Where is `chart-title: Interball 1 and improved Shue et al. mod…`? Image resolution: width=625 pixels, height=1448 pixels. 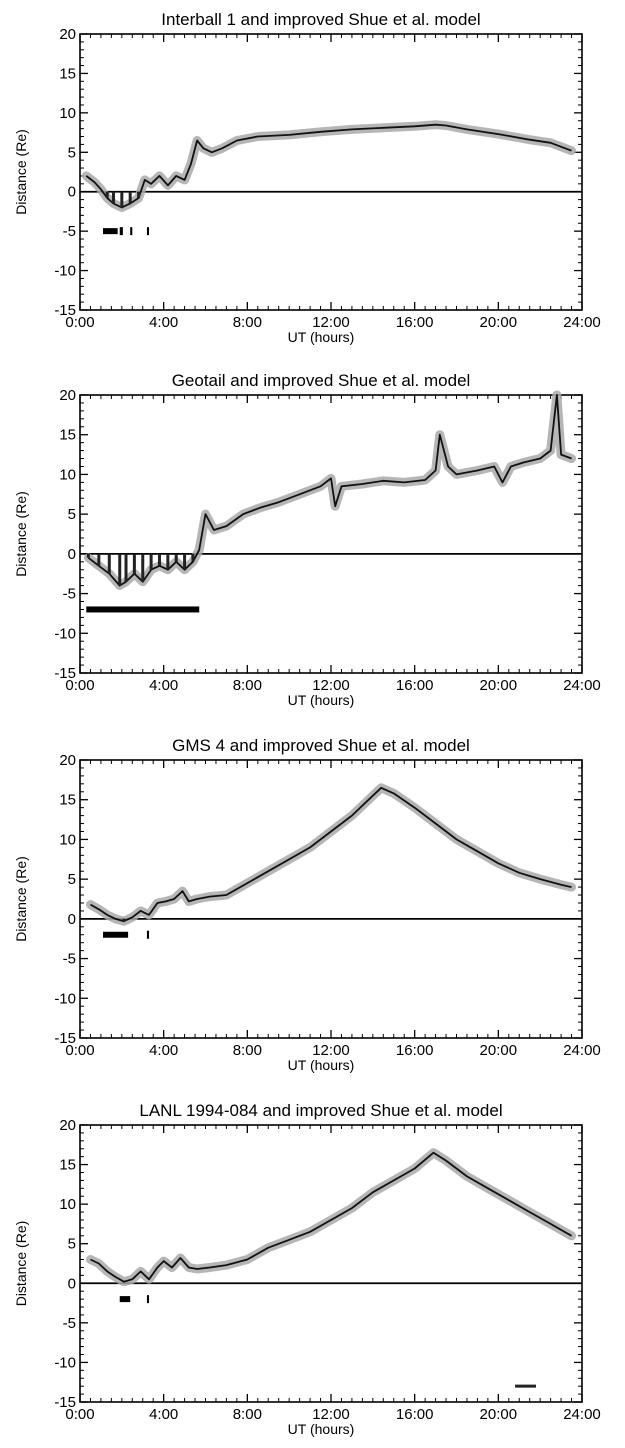 chart-title: Interball 1 and improved Shue et al. mod… is located at coordinates (320, 19).